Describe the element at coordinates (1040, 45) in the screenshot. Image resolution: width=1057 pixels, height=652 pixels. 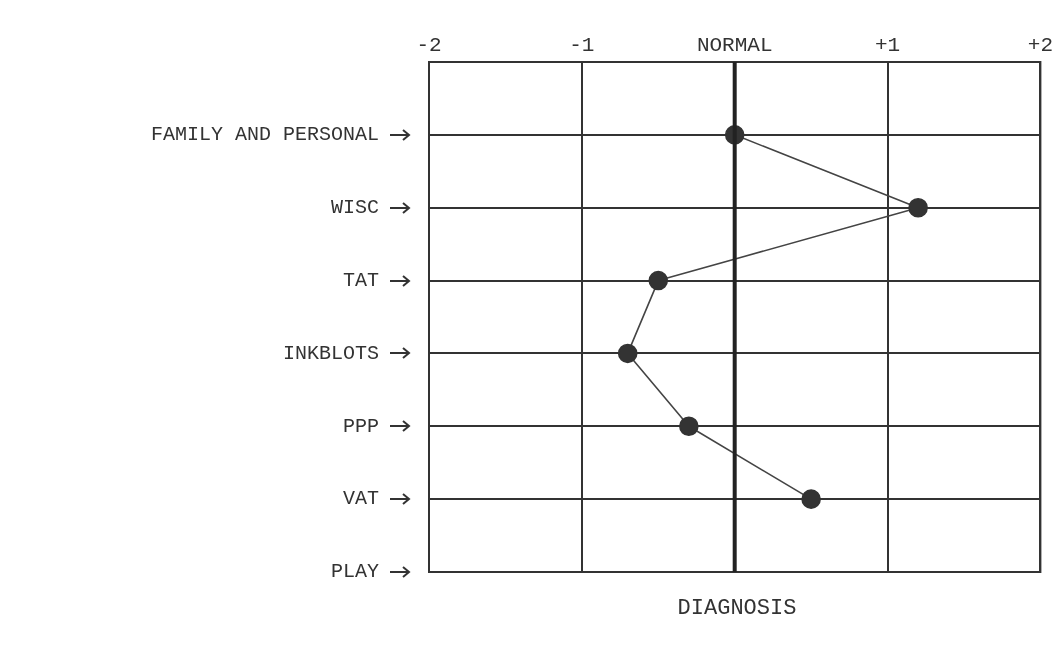
I see `x-tick-label: +2` at that location.